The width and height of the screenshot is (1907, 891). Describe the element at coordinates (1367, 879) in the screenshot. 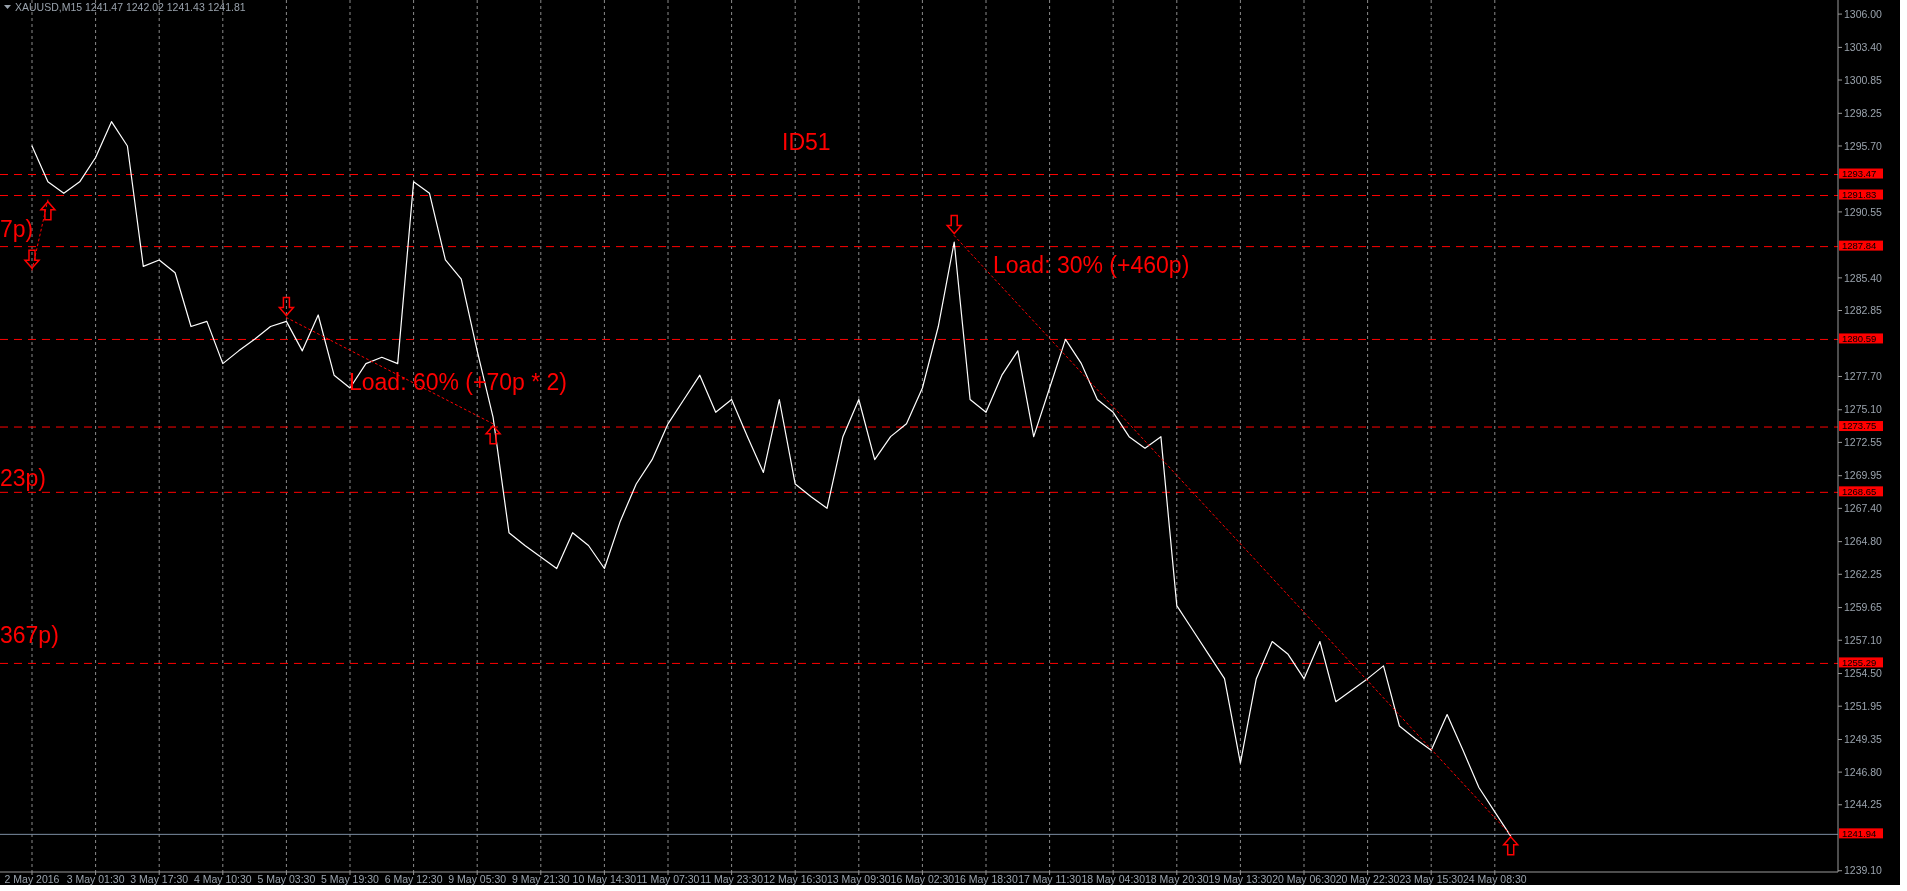

I see `x-tick-label: 20 May 22:30` at that location.